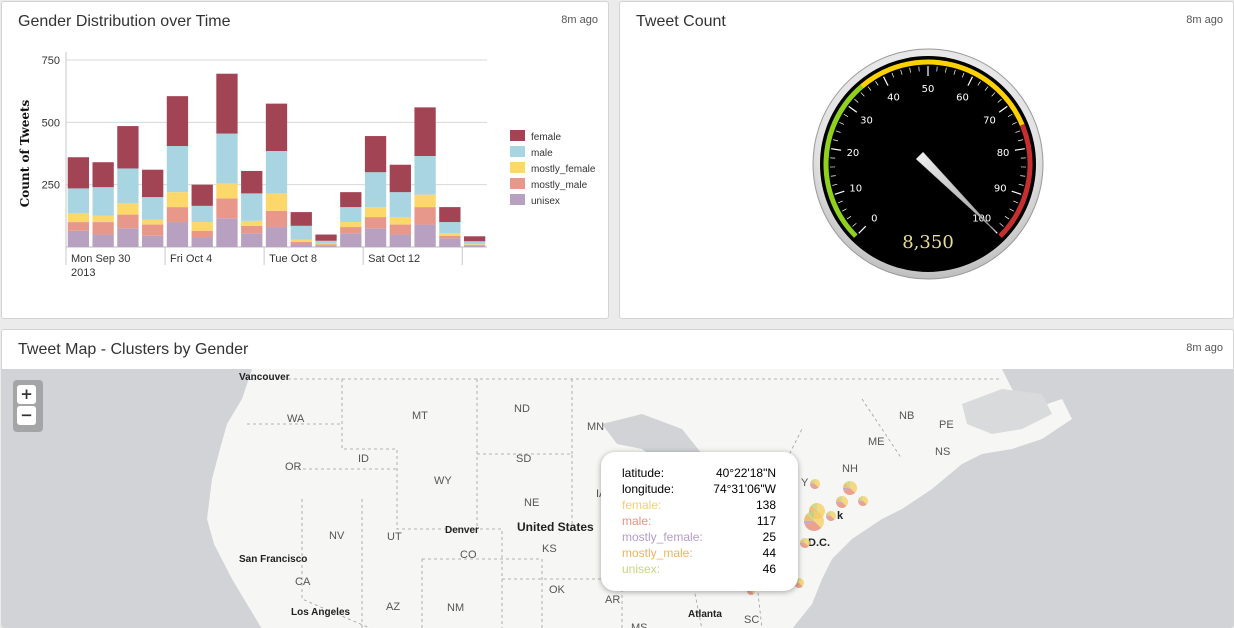 This screenshot has height=628, width=1234. Describe the element at coordinates (546, 137) in the screenshot. I see `legend-label-female: female` at that location.